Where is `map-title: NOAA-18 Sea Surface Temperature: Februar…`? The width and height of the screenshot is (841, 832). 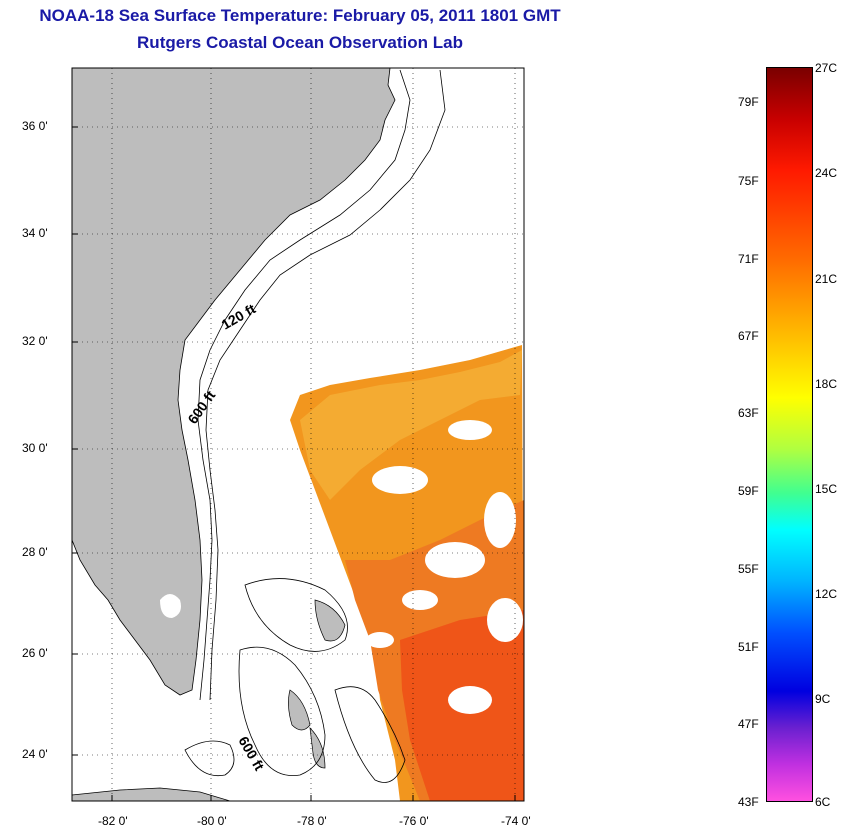 map-title: NOAA-18 Sea Surface Temperature: Februar… is located at coordinates (300, 15).